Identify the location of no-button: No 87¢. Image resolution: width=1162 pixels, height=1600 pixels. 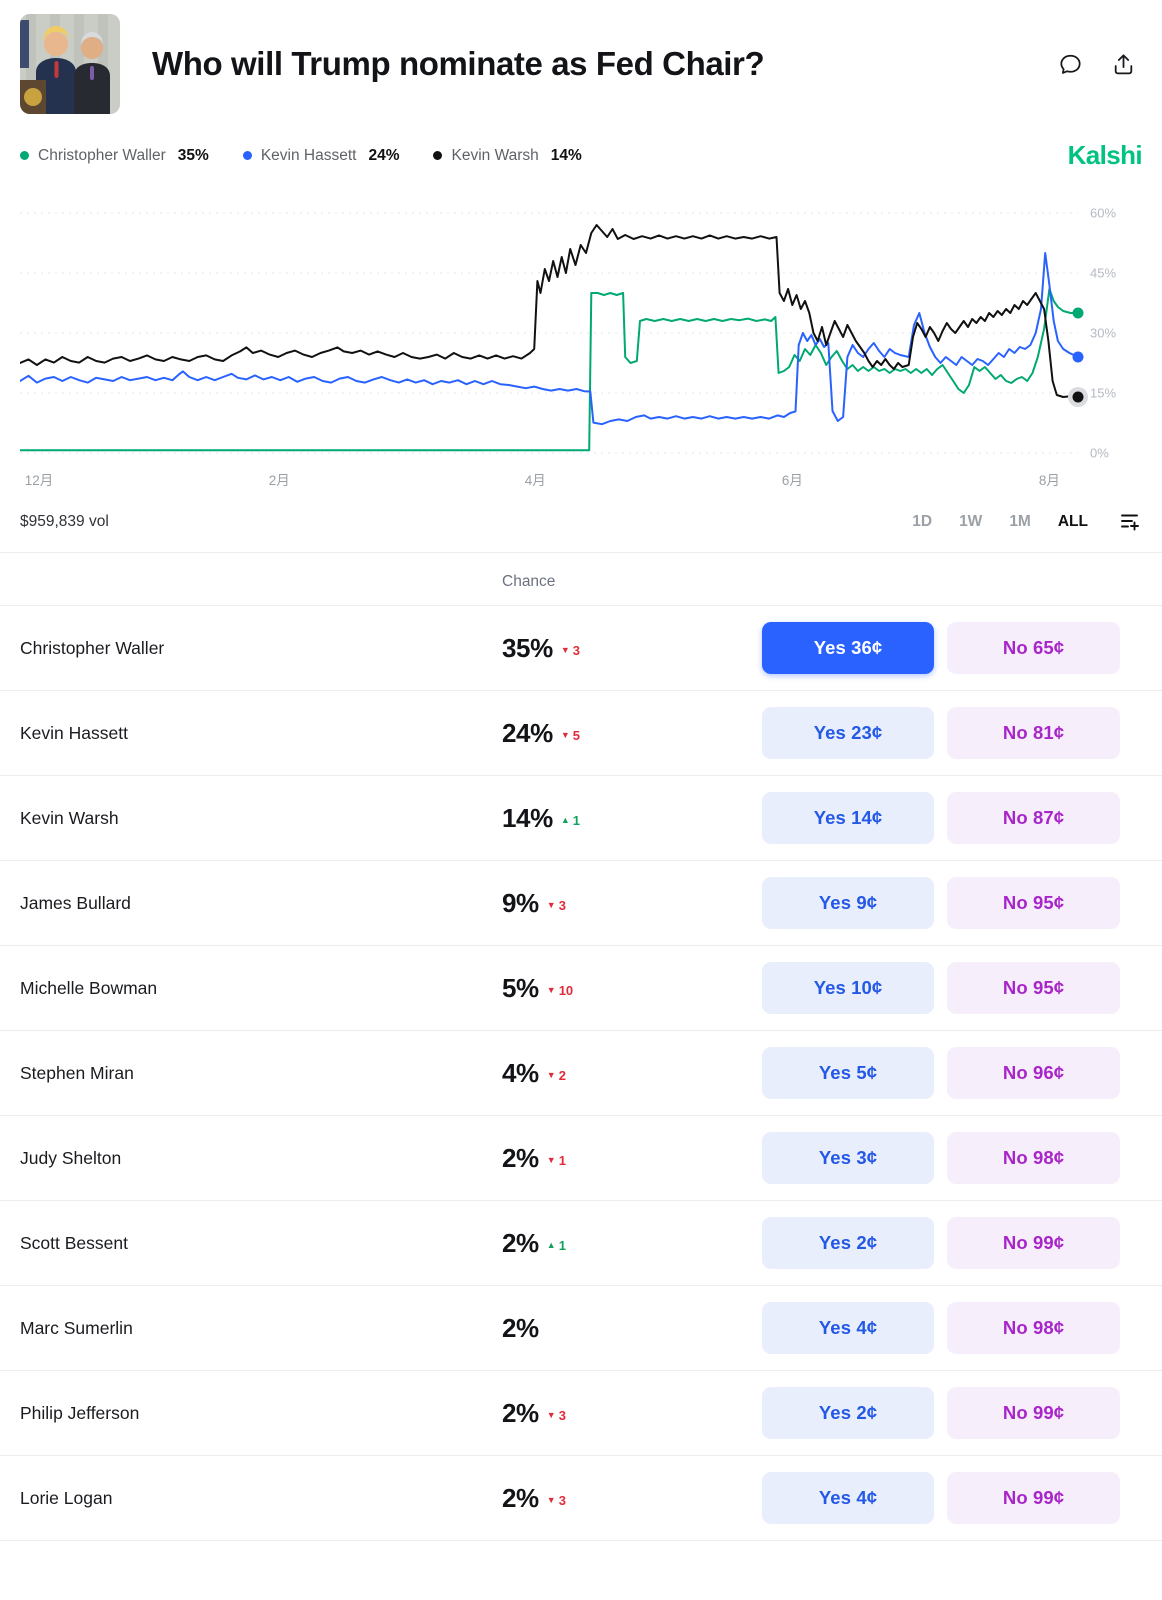
(1033, 818).